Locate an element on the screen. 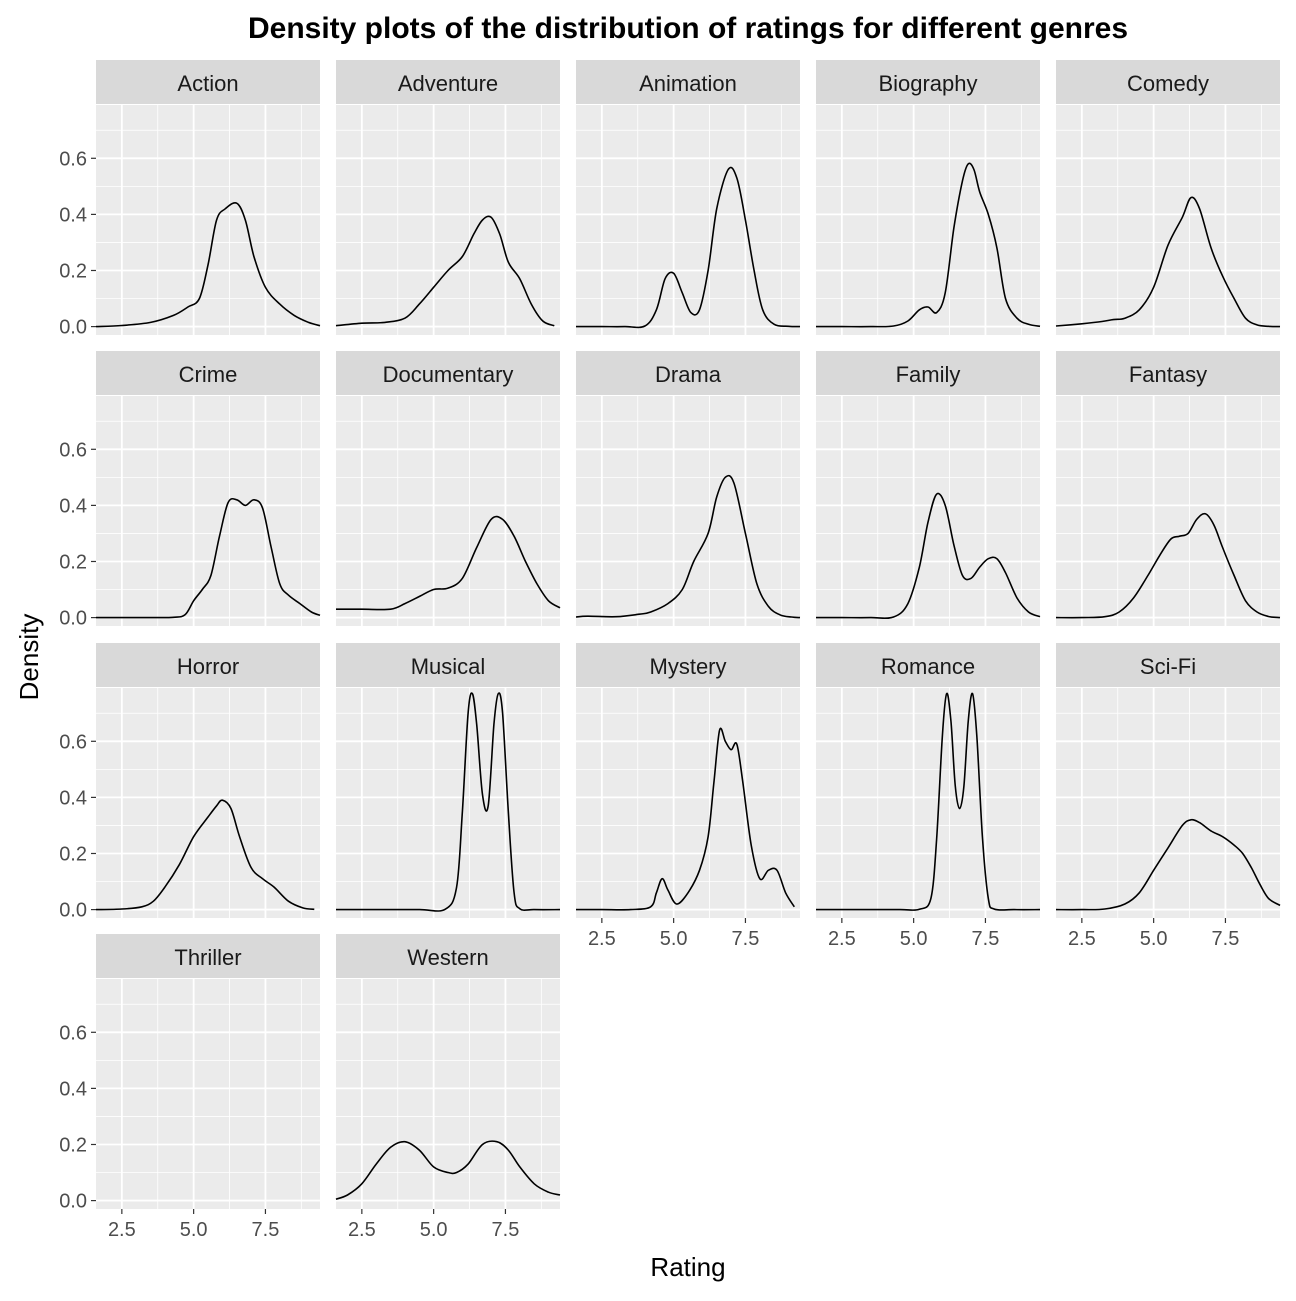 The height and width of the screenshot is (1301, 1296). facet-animation: Animation is located at coordinates (688, 197).